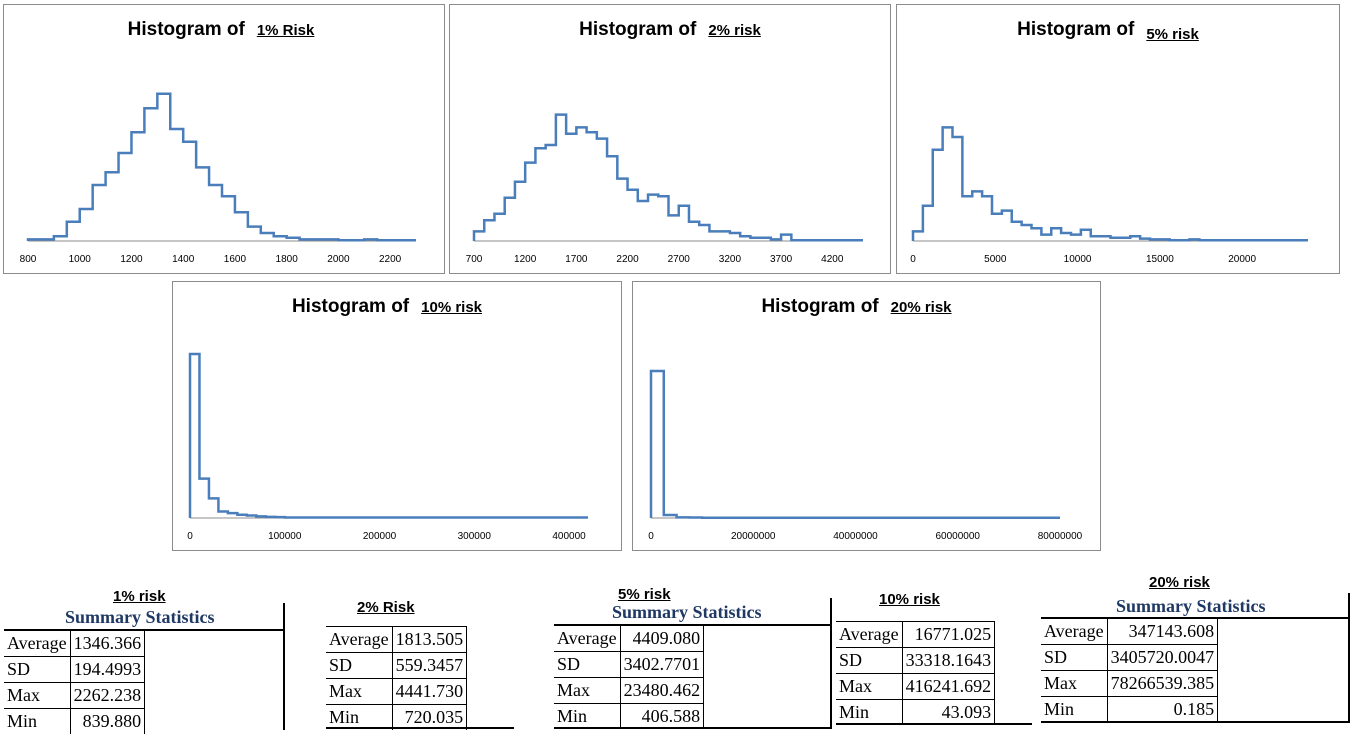 This screenshot has height=734, width=1352. What do you see at coordinates (662, 691) in the screenshot?
I see `stat-value: 23480.462` at bounding box center [662, 691].